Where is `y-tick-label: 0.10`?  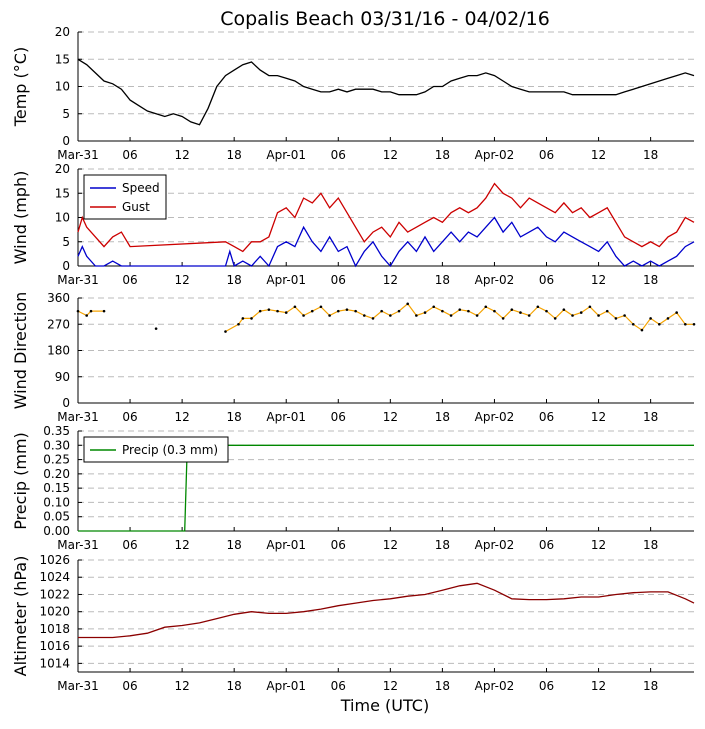
y-tick-label: 0.10 is located at coordinates (56, 502).